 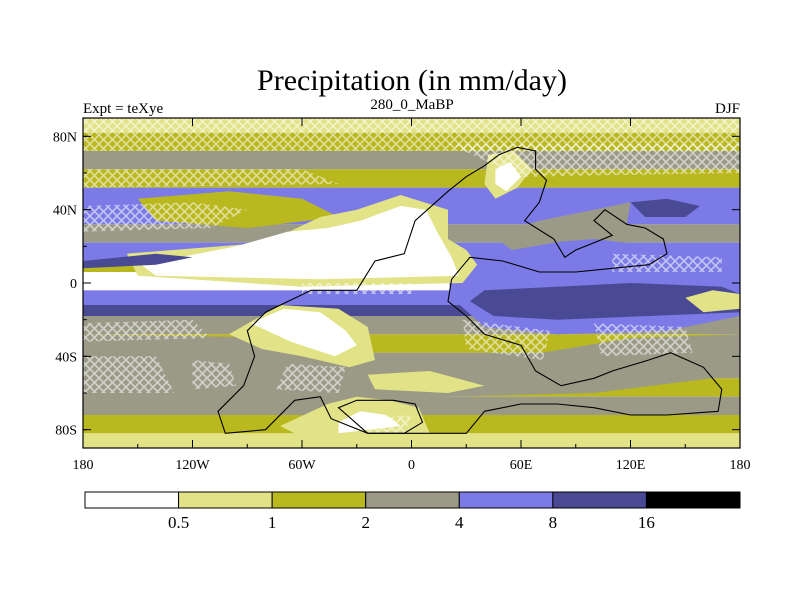 What do you see at coordinates (66, 431) in the screenshot?
I see `y-tick-label: 80S` at bounding box center [66, 431].